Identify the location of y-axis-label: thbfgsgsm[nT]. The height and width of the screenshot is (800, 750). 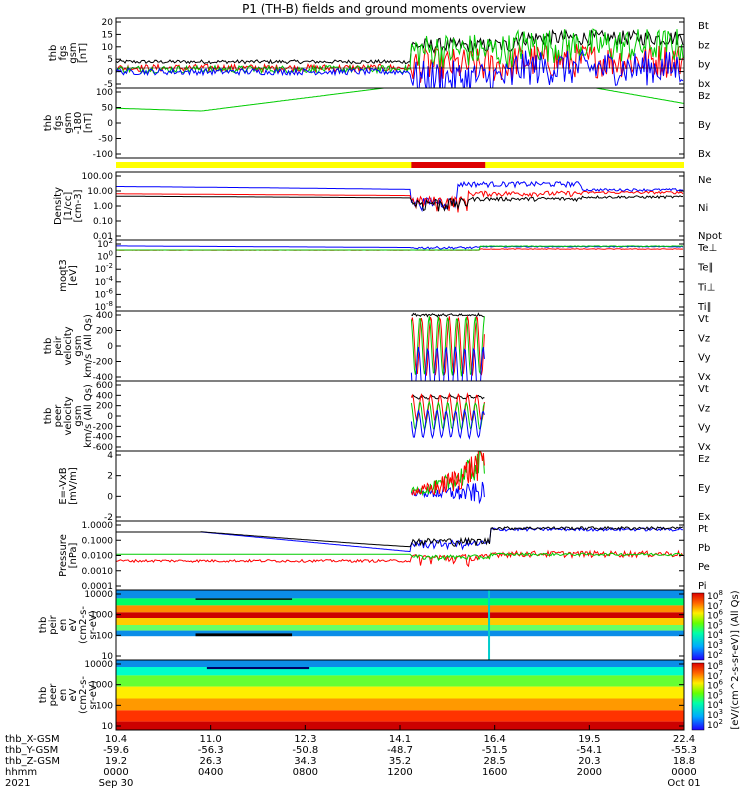
(68, 52).